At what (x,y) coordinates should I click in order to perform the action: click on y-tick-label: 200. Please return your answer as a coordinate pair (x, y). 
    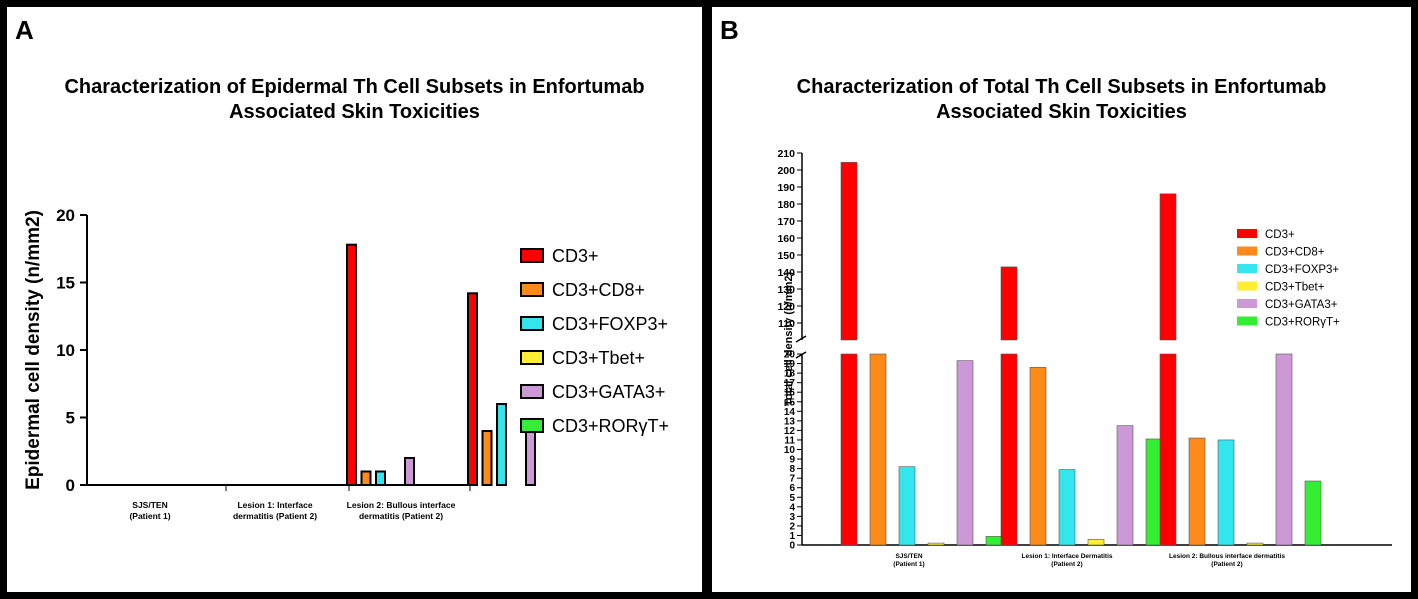
    Looking at the image, I should click on (786, 171).